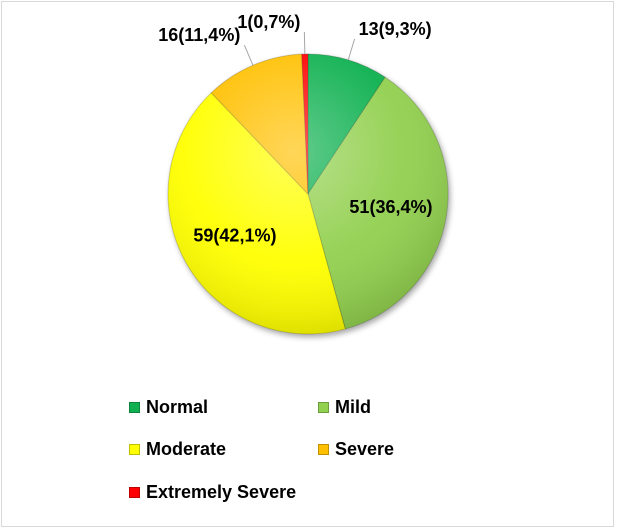 The height and width of the screenshot is (530, 617). What do you see at coordinates (234, 235) in the screenshot?
I see `data-label-moderate: 59(42,1%)` at bounding box center [234, 235].